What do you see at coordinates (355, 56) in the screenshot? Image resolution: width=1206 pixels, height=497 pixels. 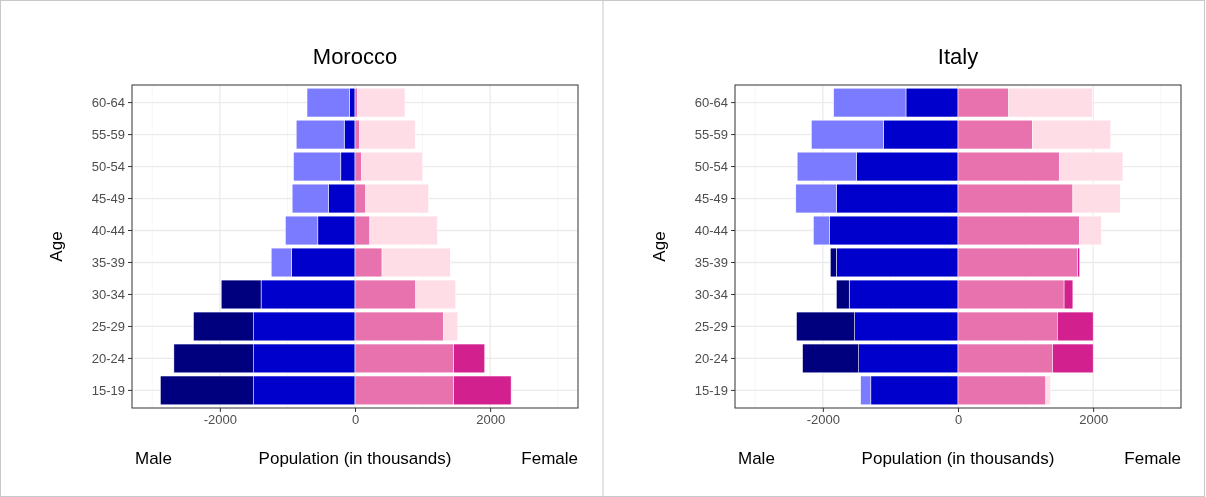 I see `chart-title: Morocco` at bounding box center [355, 56].